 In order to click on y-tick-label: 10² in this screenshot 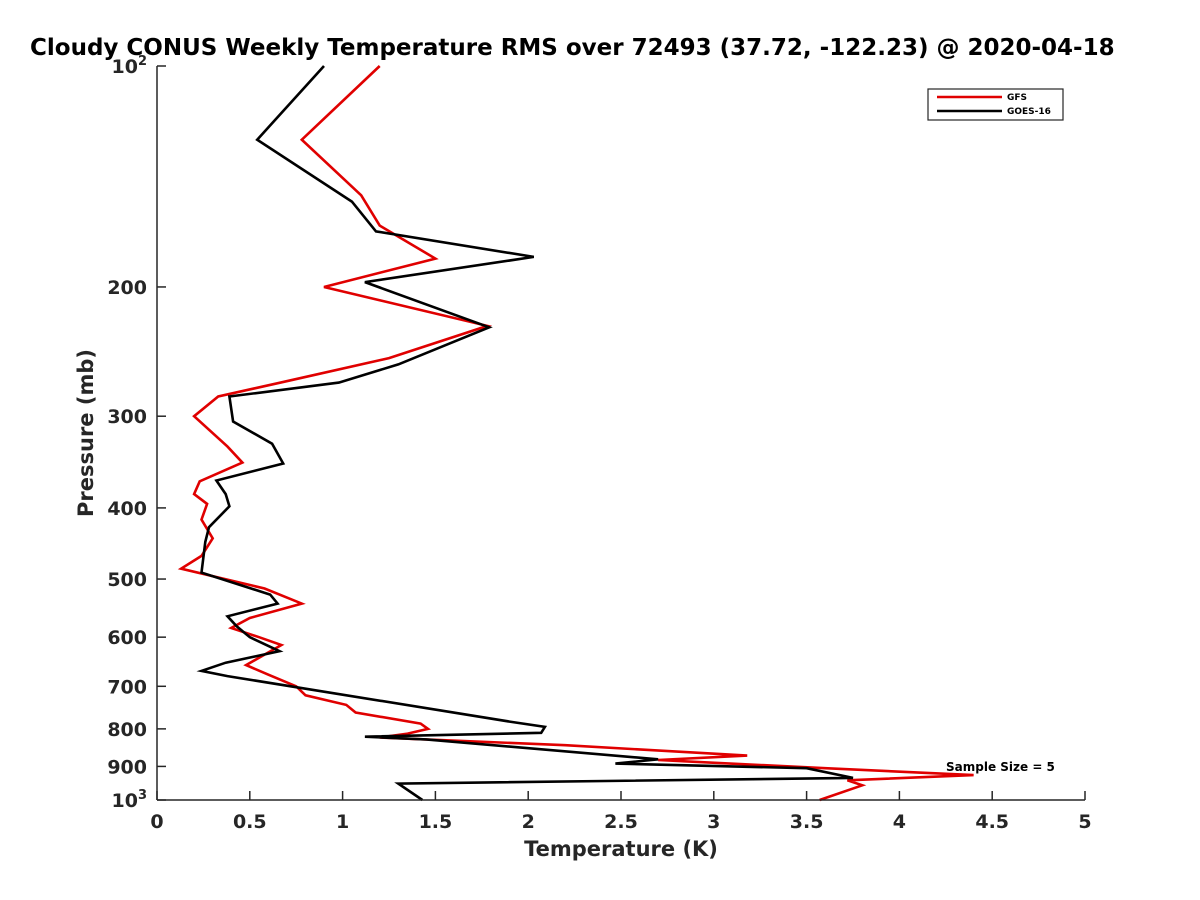, I will do `click(130, 66)`.